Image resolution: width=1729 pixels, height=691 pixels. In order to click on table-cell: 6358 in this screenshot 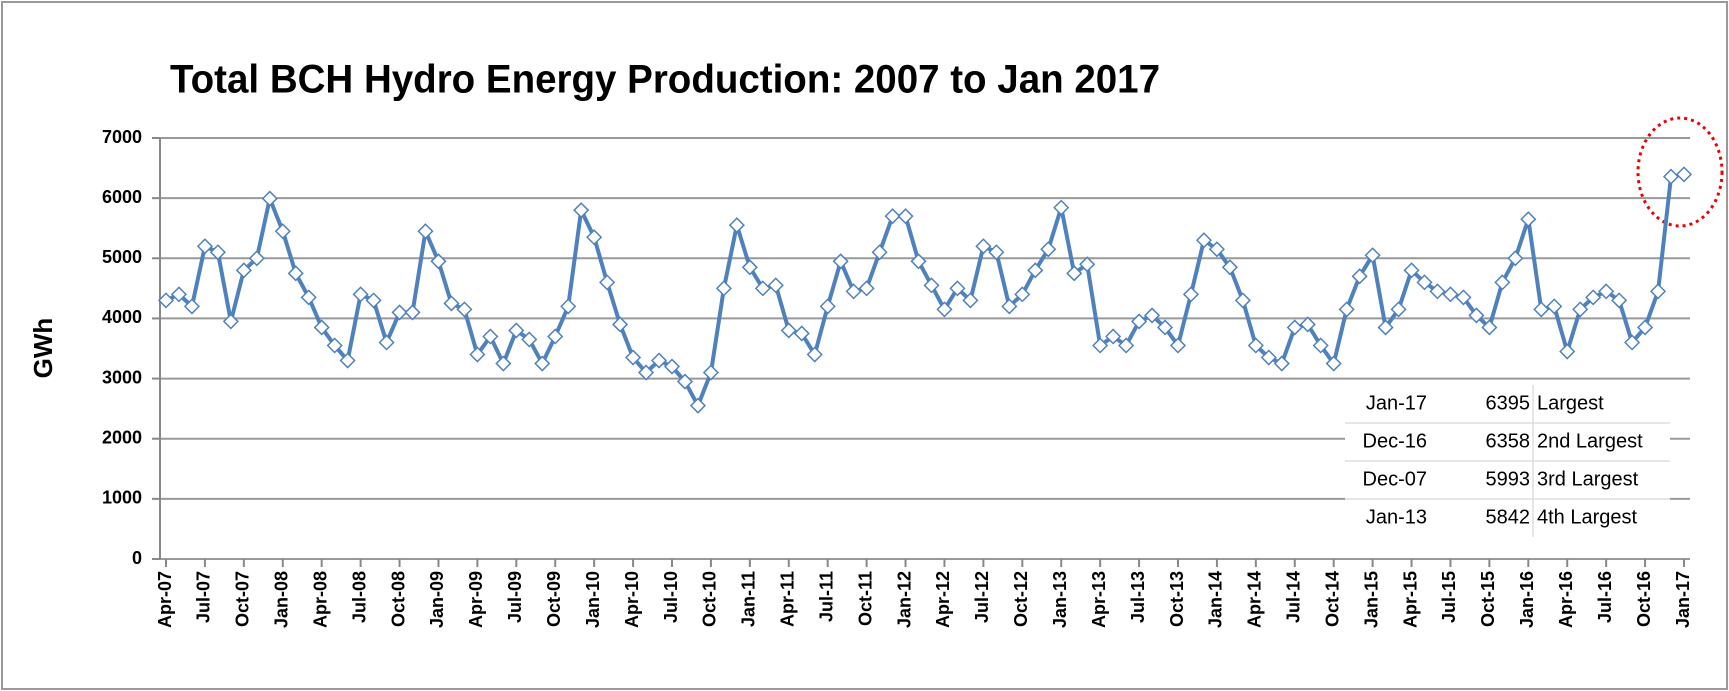, I will do `click(1508, 441)`.